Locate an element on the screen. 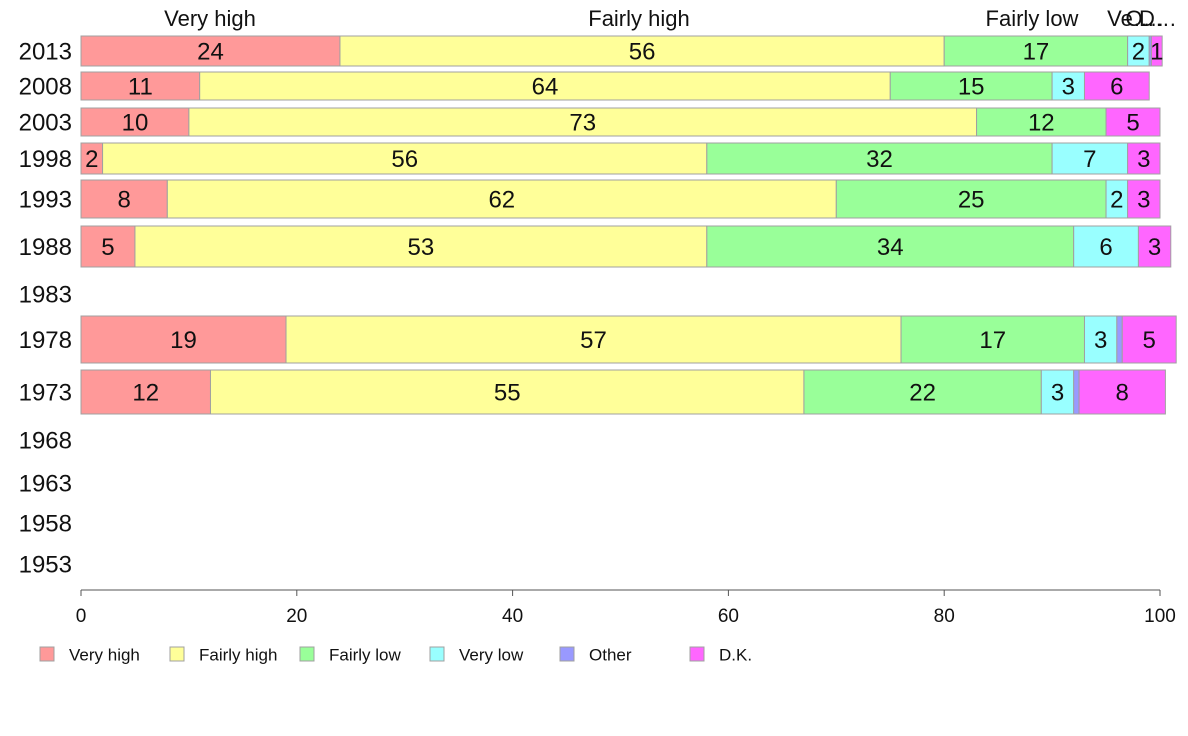 This screenshot has width=1188, height=736. data-label: 15 is located at coordinates (971, 87).